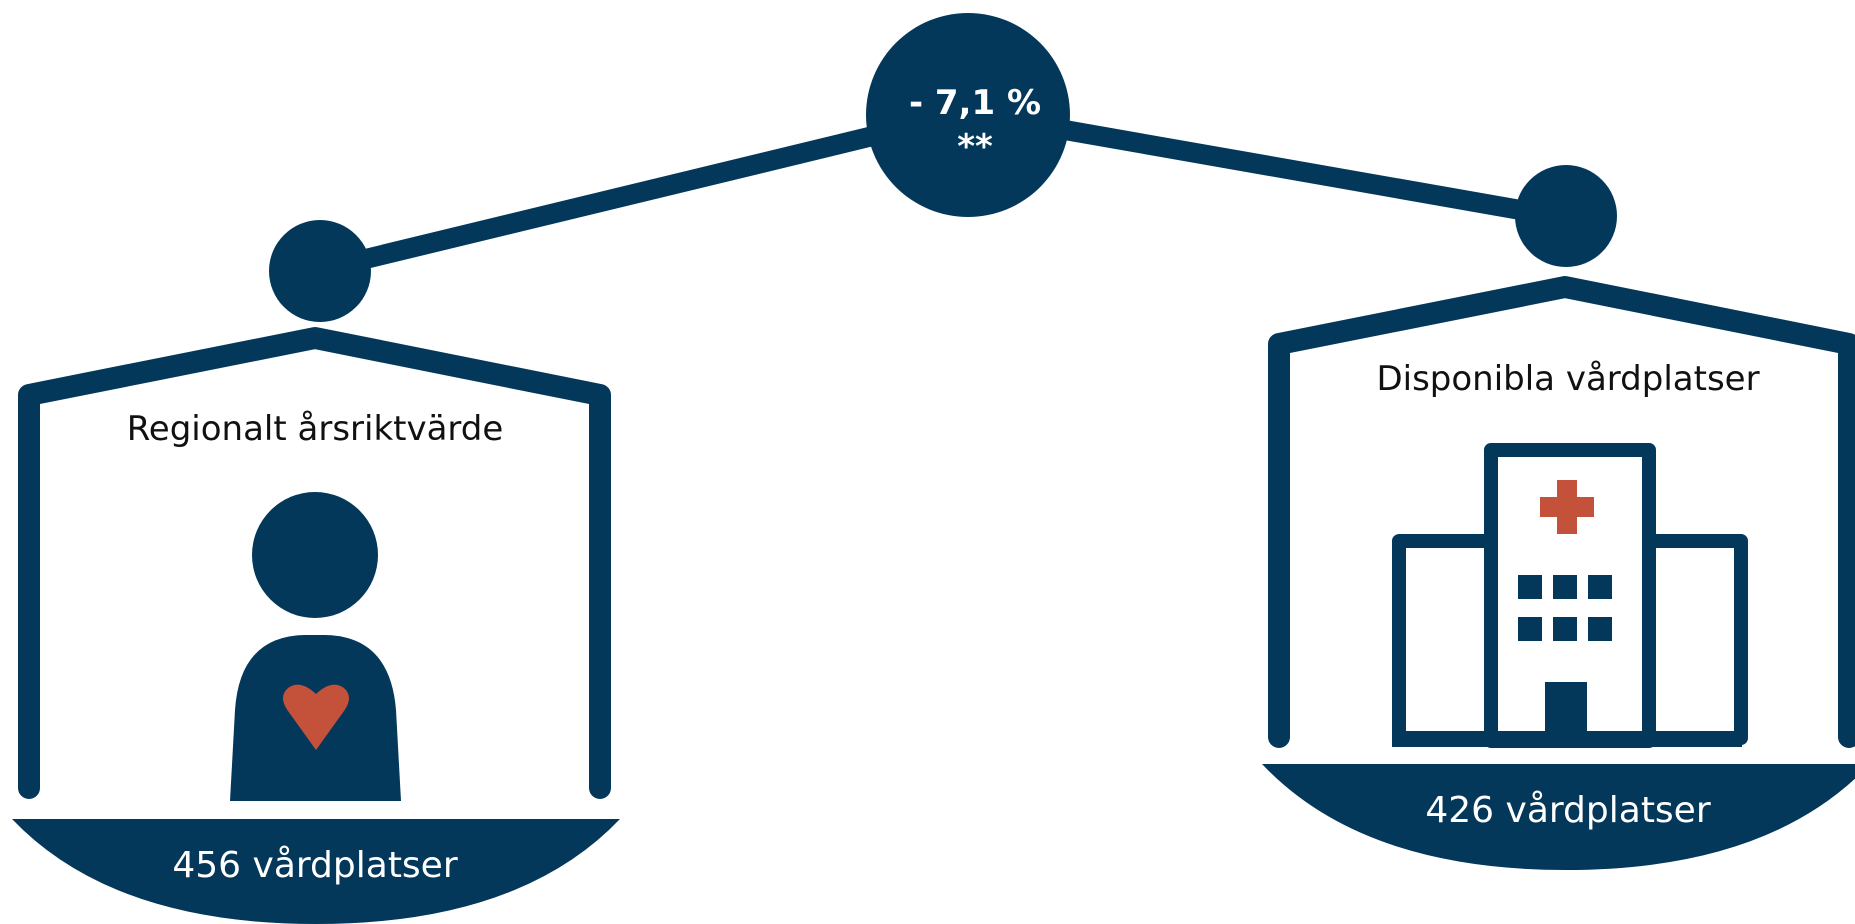  I want to click on hospital-icon, so click(1570, 595).